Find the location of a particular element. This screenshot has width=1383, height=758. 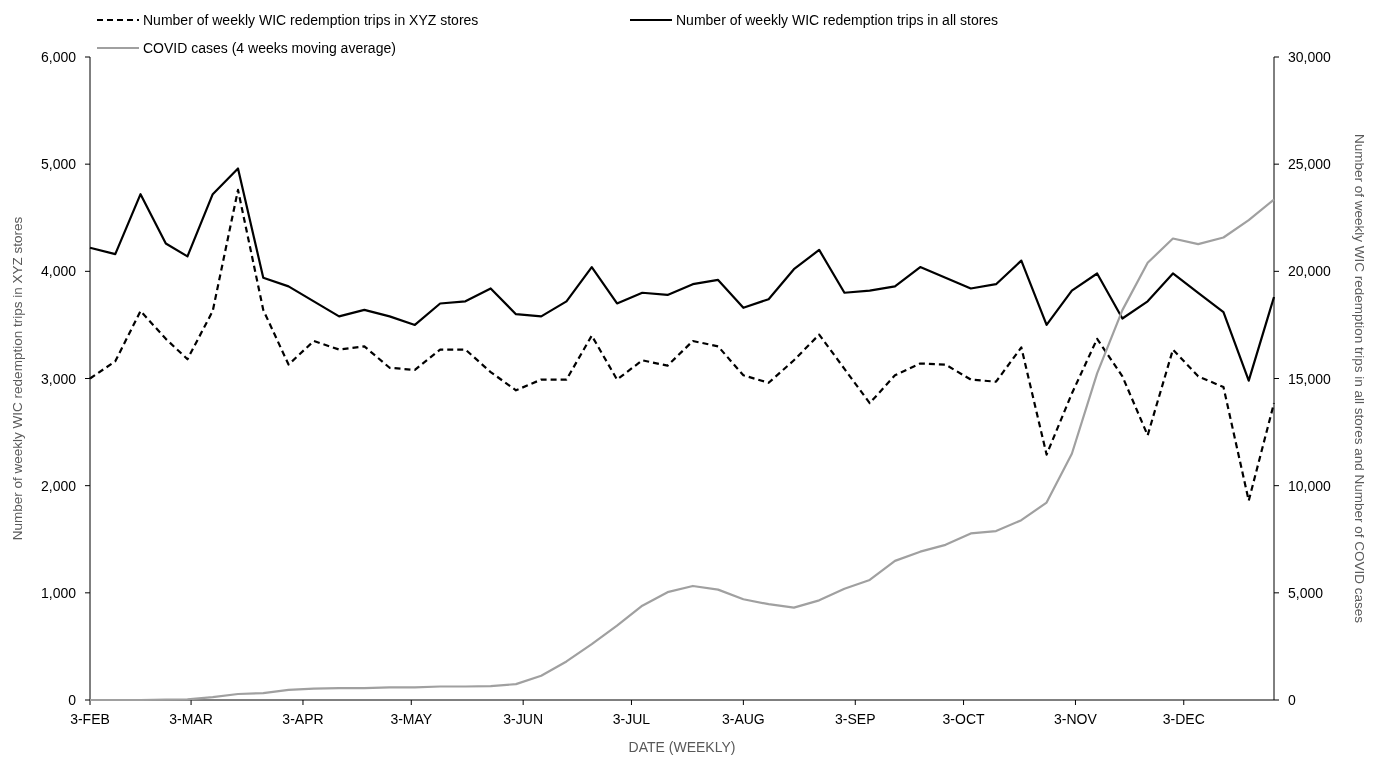

x-tick-label: 3-NOV is located at coordinates (1076, 719).